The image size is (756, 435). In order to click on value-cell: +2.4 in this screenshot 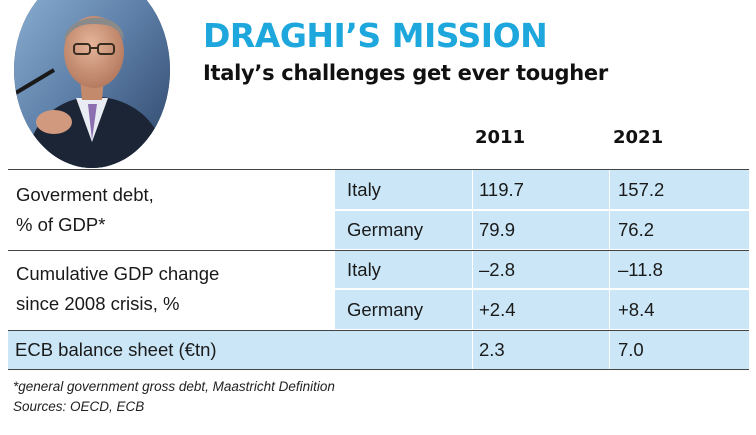, I will do `click(541, 309)`.